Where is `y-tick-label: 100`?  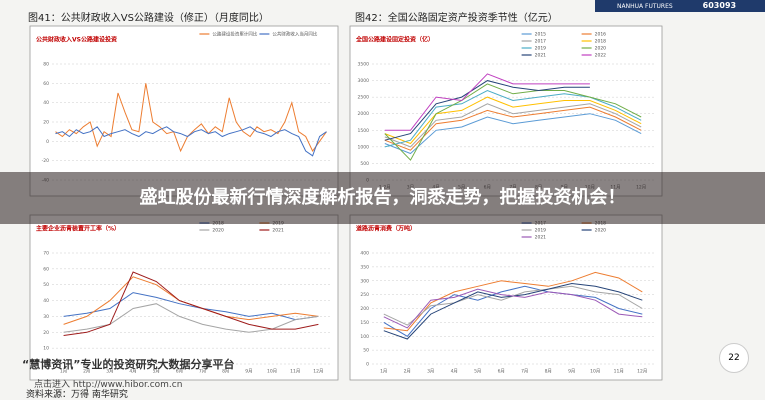 y-tick-label: 100 is located at coordinates (364, 337).